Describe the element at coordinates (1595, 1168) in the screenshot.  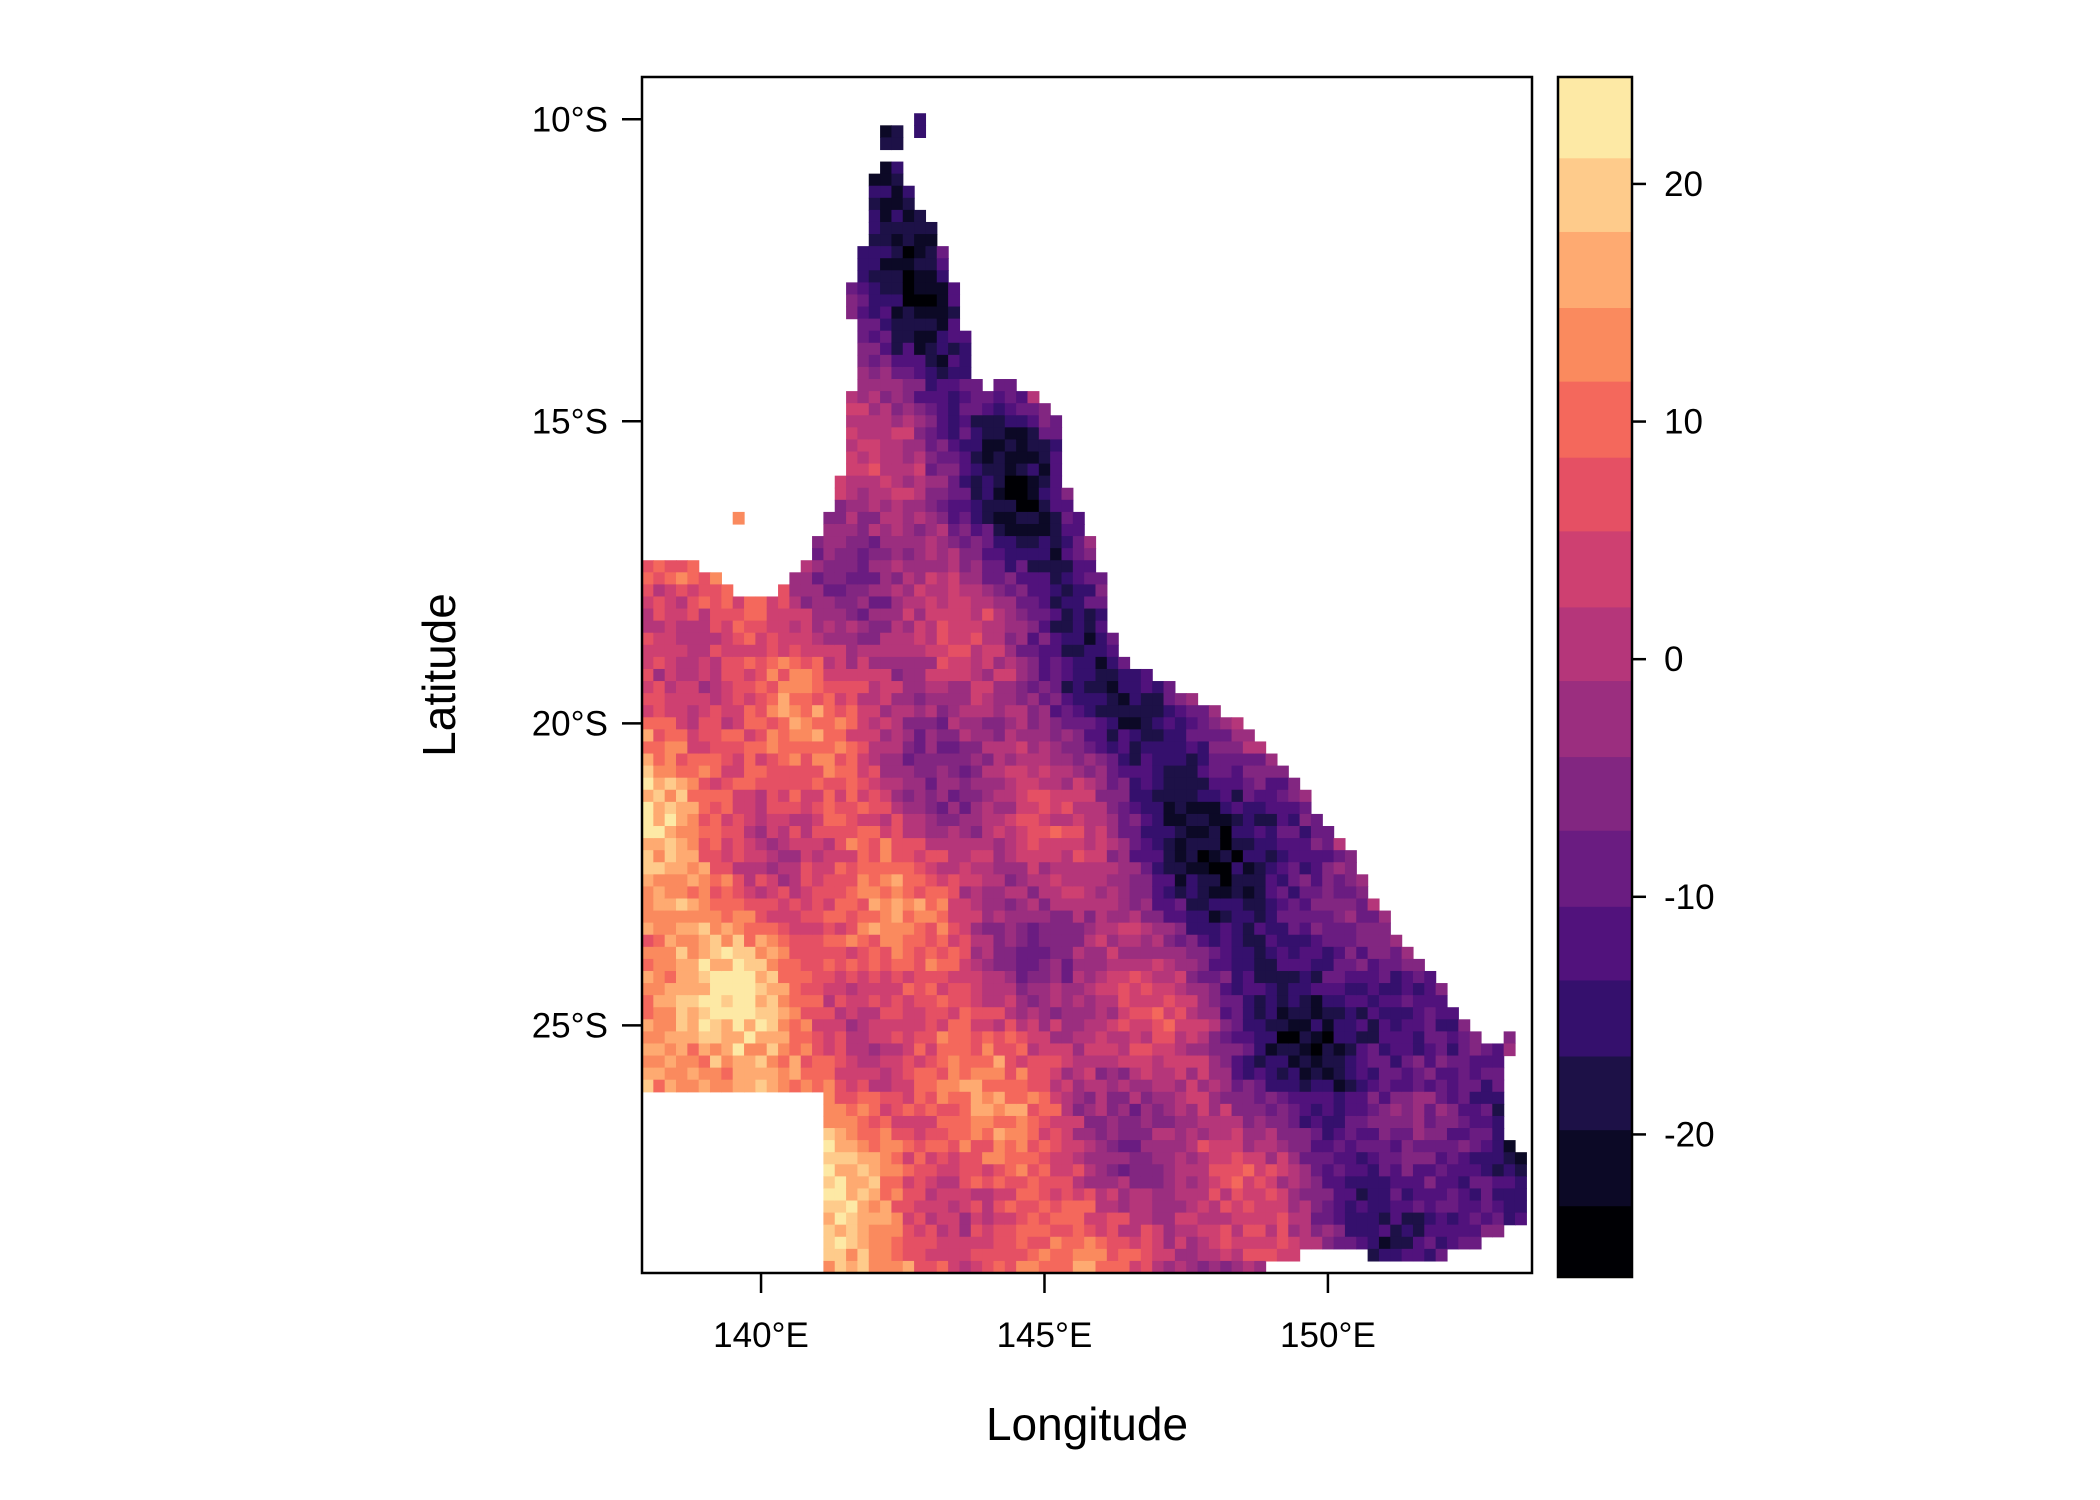
I see `colorbar-swatch` at that location.